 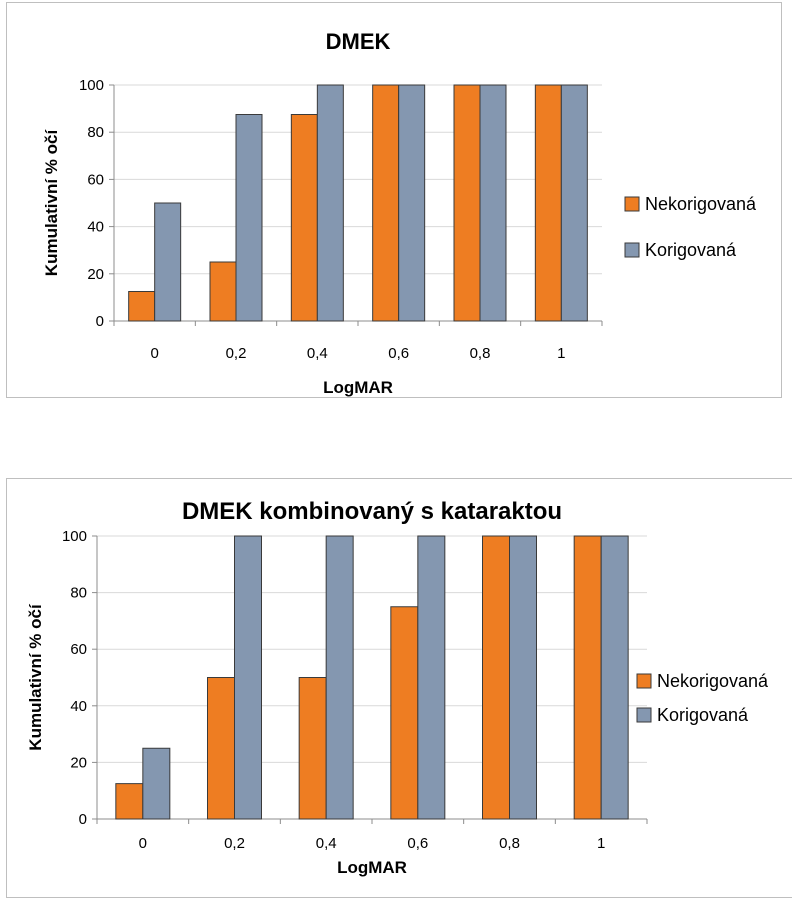 I want to click on chart-title: DMEK kombinovaný s kataraktou, so click(x=372, y=511).